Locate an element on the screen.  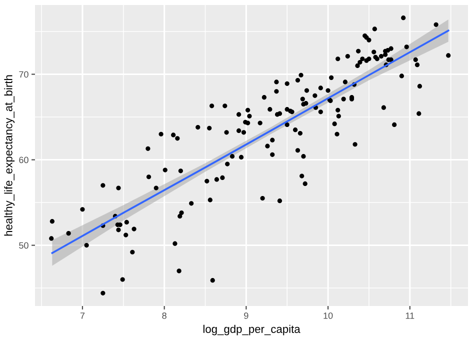
y-tick-label: 70 is located at coordinates (23, 74).